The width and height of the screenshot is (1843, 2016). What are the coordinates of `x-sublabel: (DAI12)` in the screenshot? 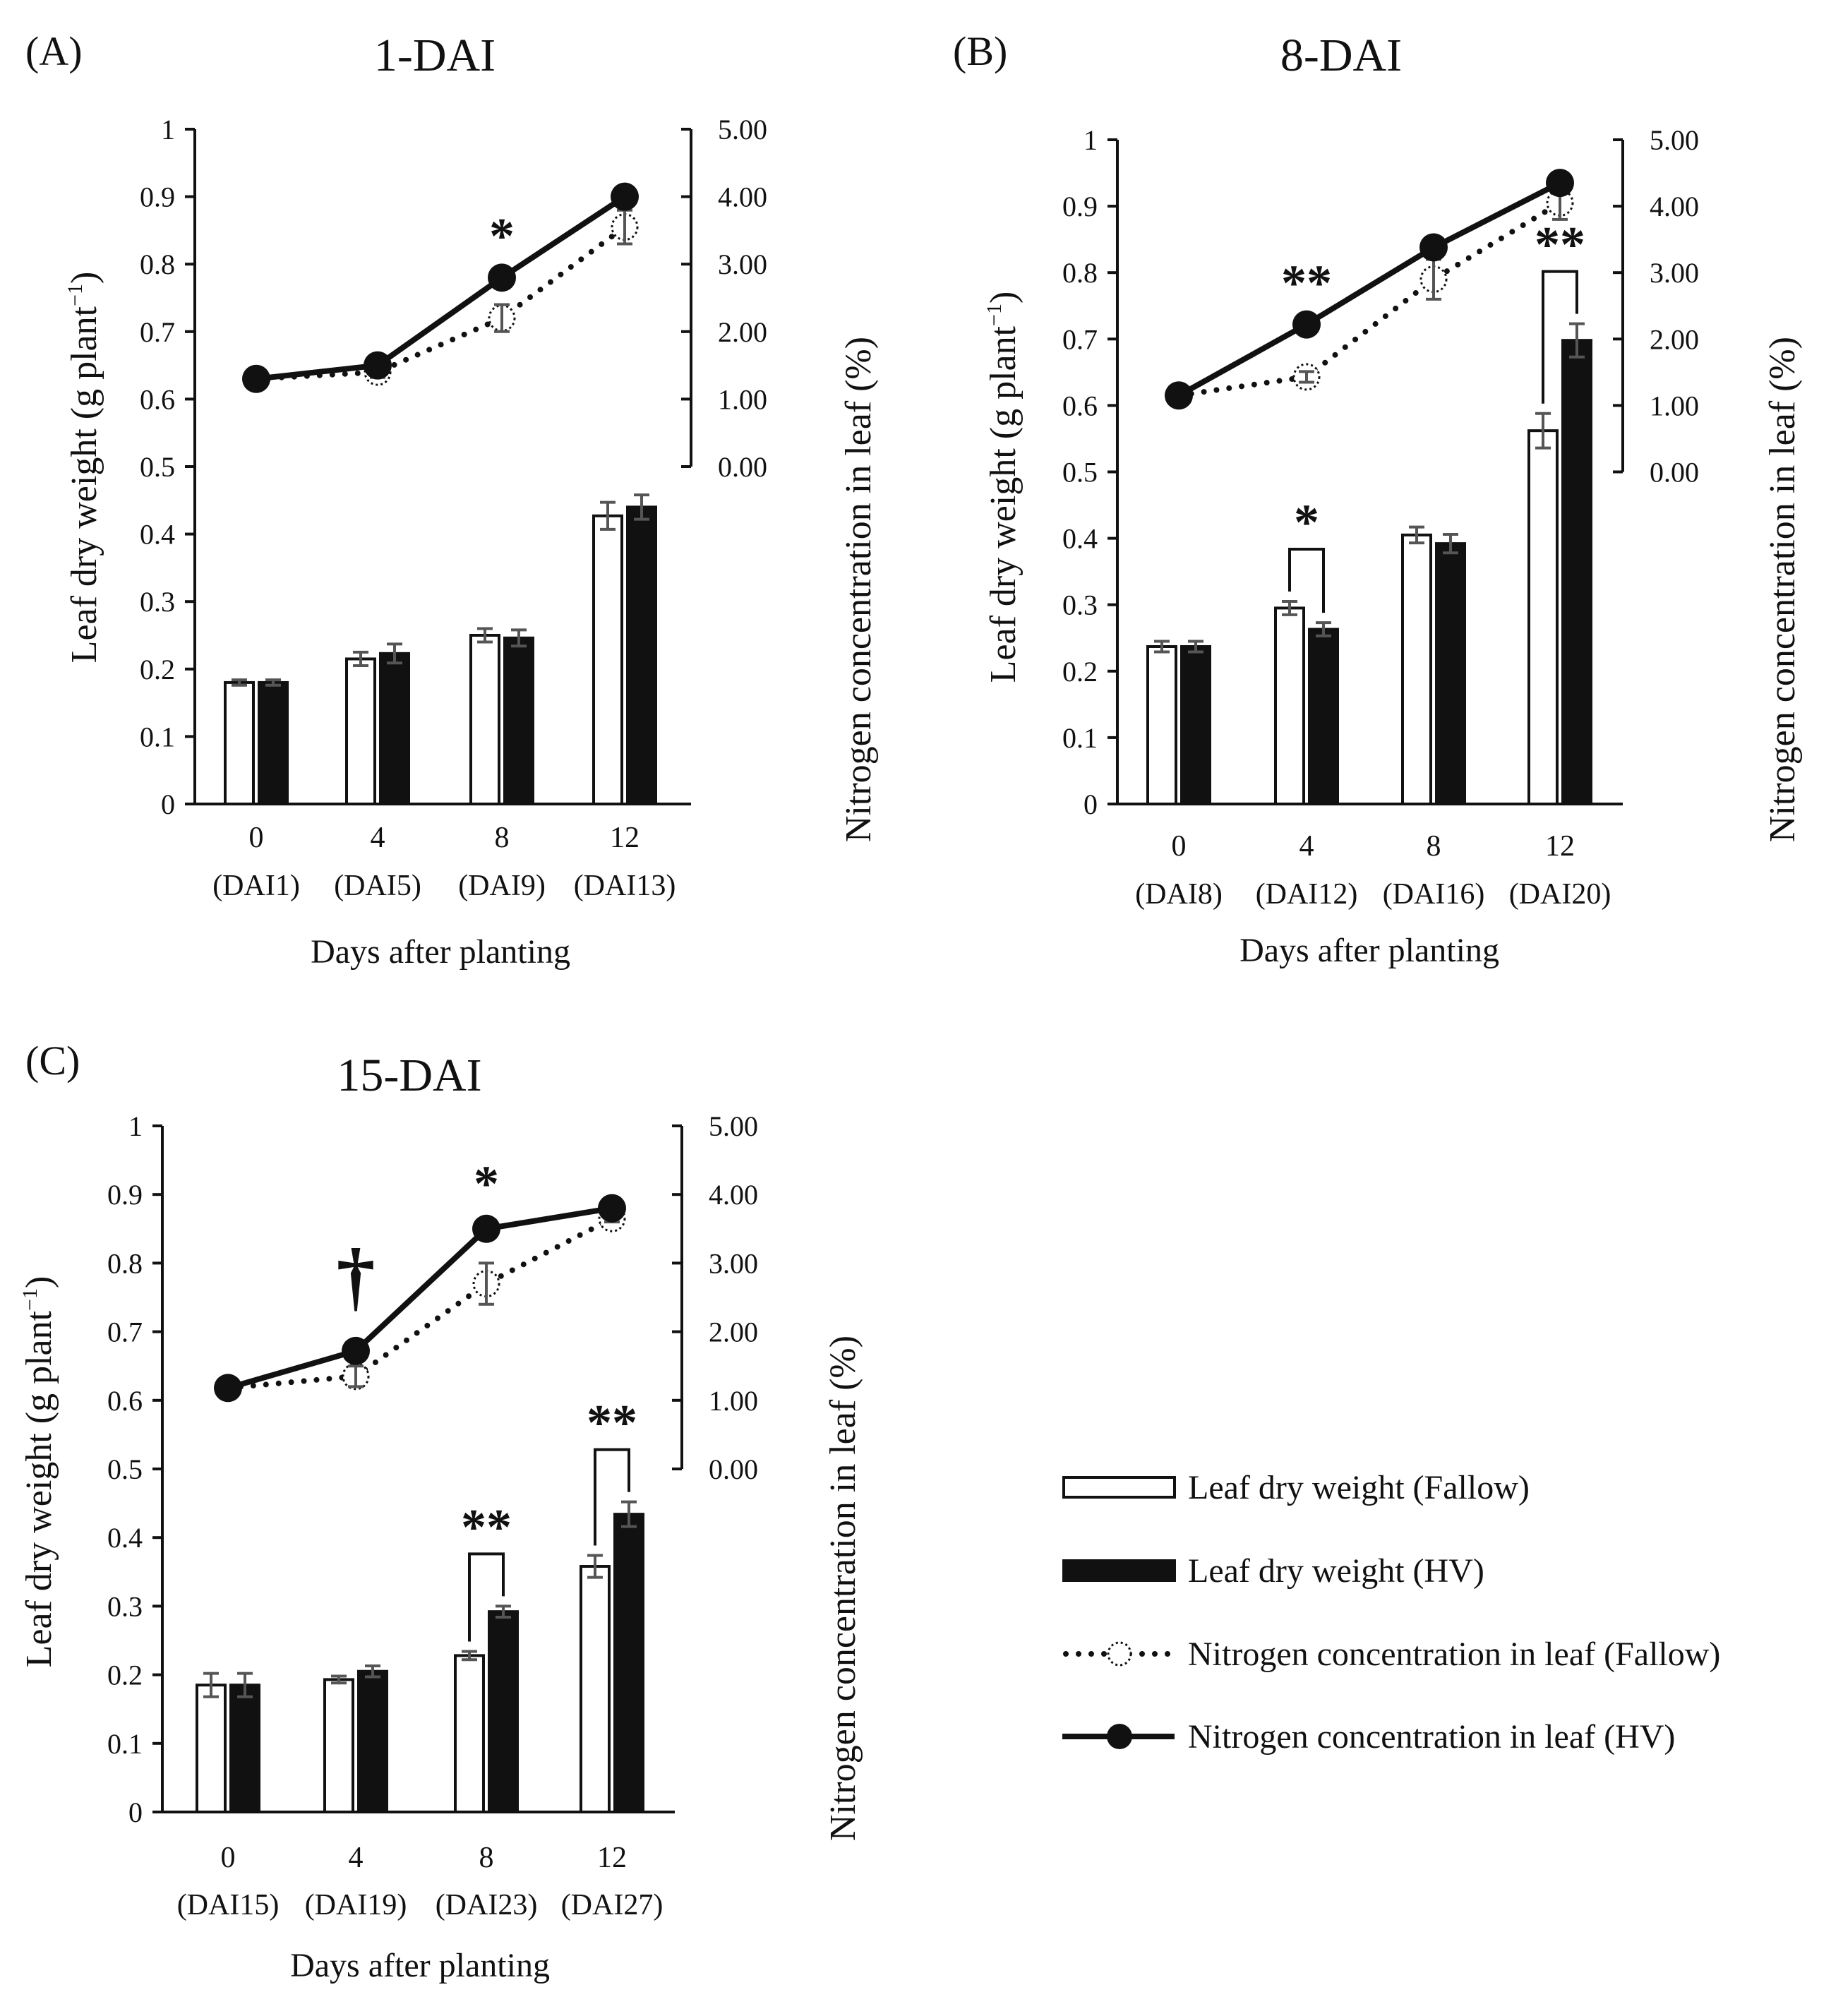 It's located at (1307, 895).